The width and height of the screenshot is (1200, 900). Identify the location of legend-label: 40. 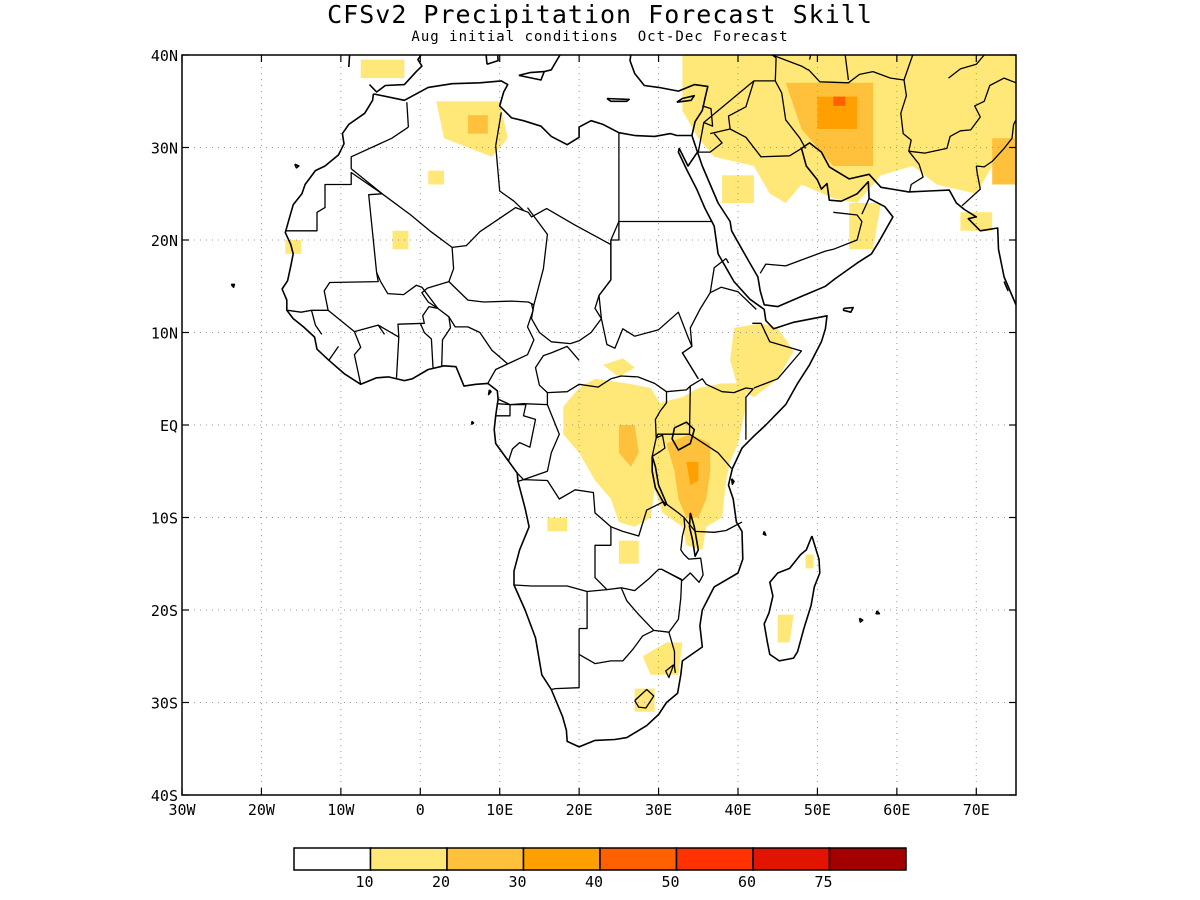
(594, 882).